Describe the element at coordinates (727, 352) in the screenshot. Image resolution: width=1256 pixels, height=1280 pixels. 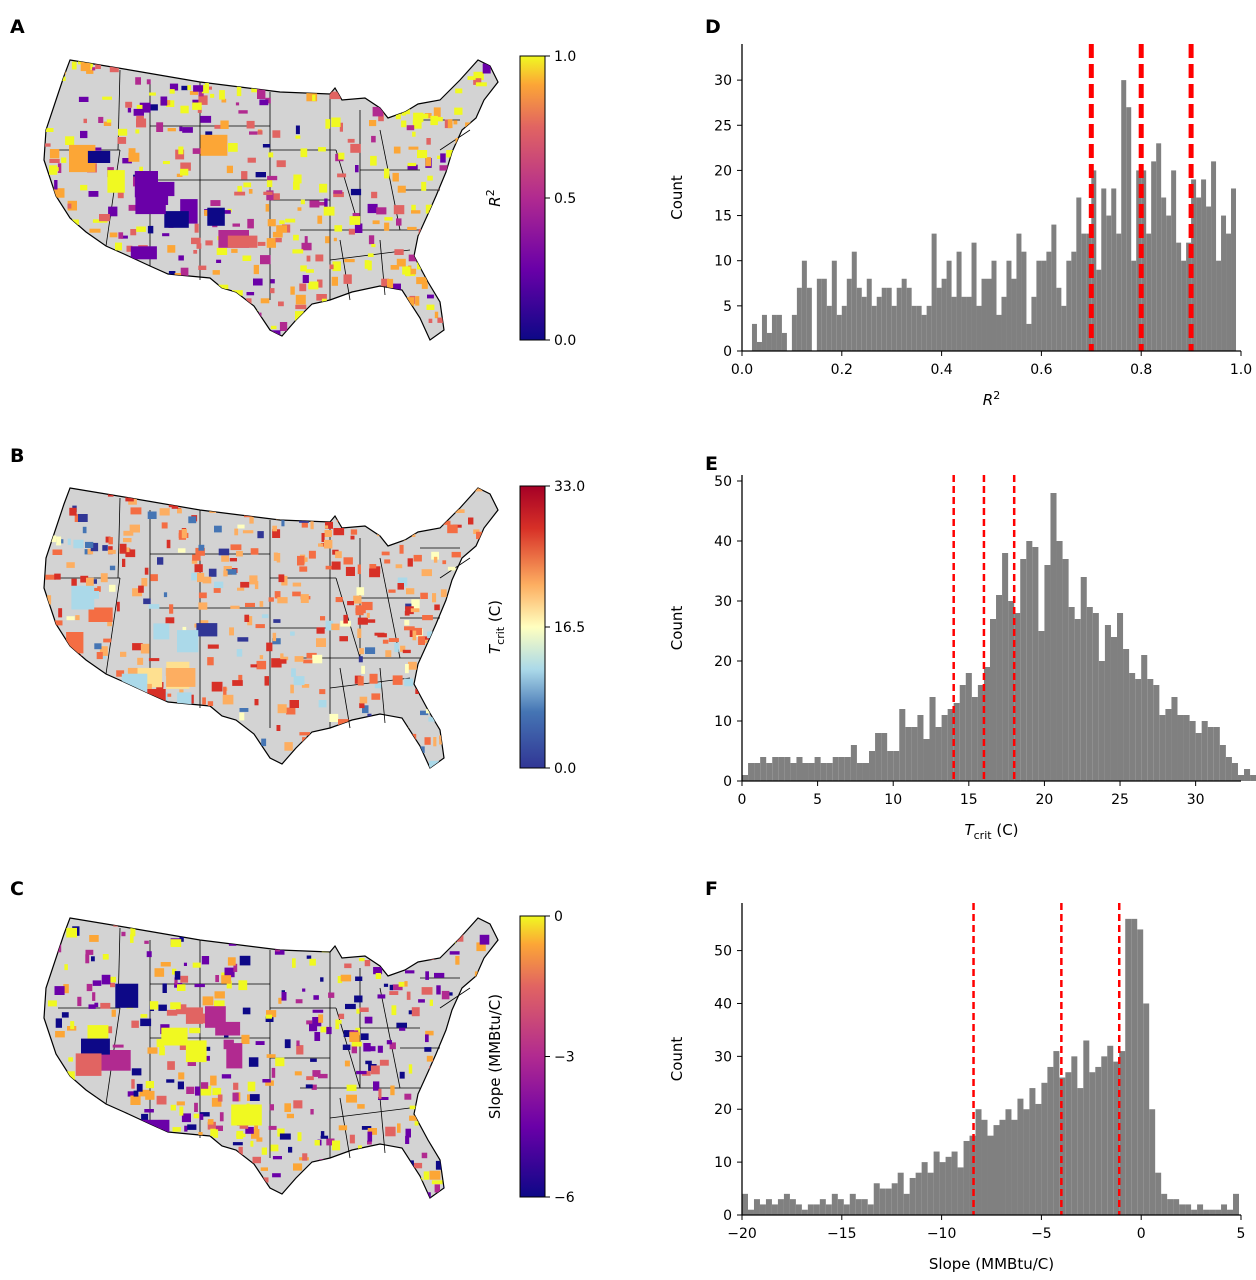
I see `y-tick-label: 0` at that location.